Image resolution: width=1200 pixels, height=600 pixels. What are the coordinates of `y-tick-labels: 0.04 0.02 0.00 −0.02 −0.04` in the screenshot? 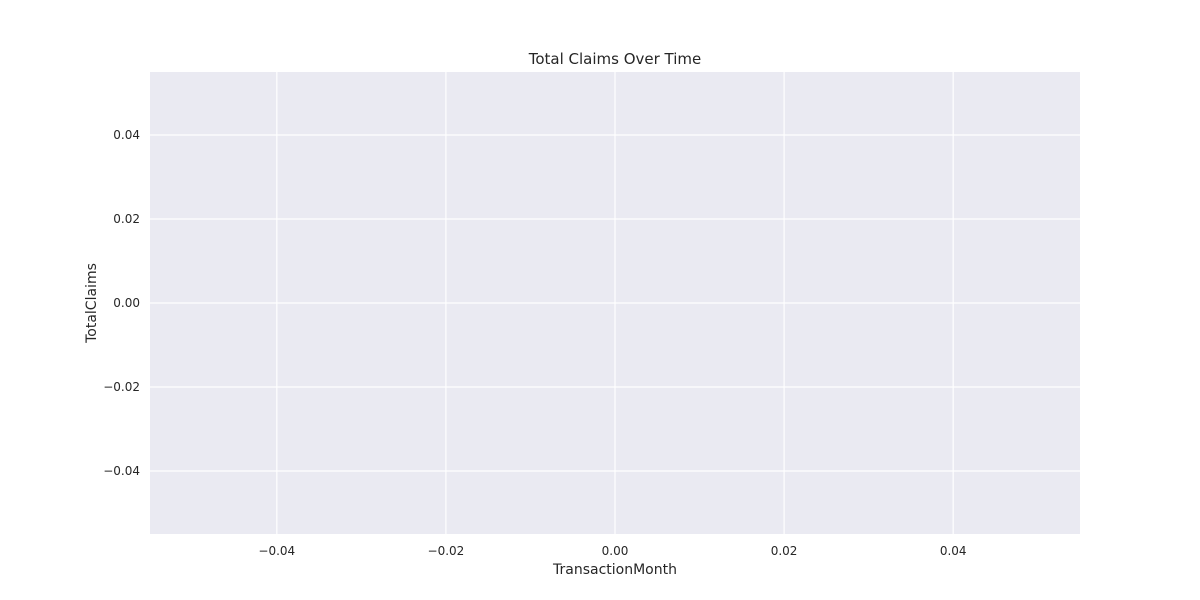 It's located at (121, 303).